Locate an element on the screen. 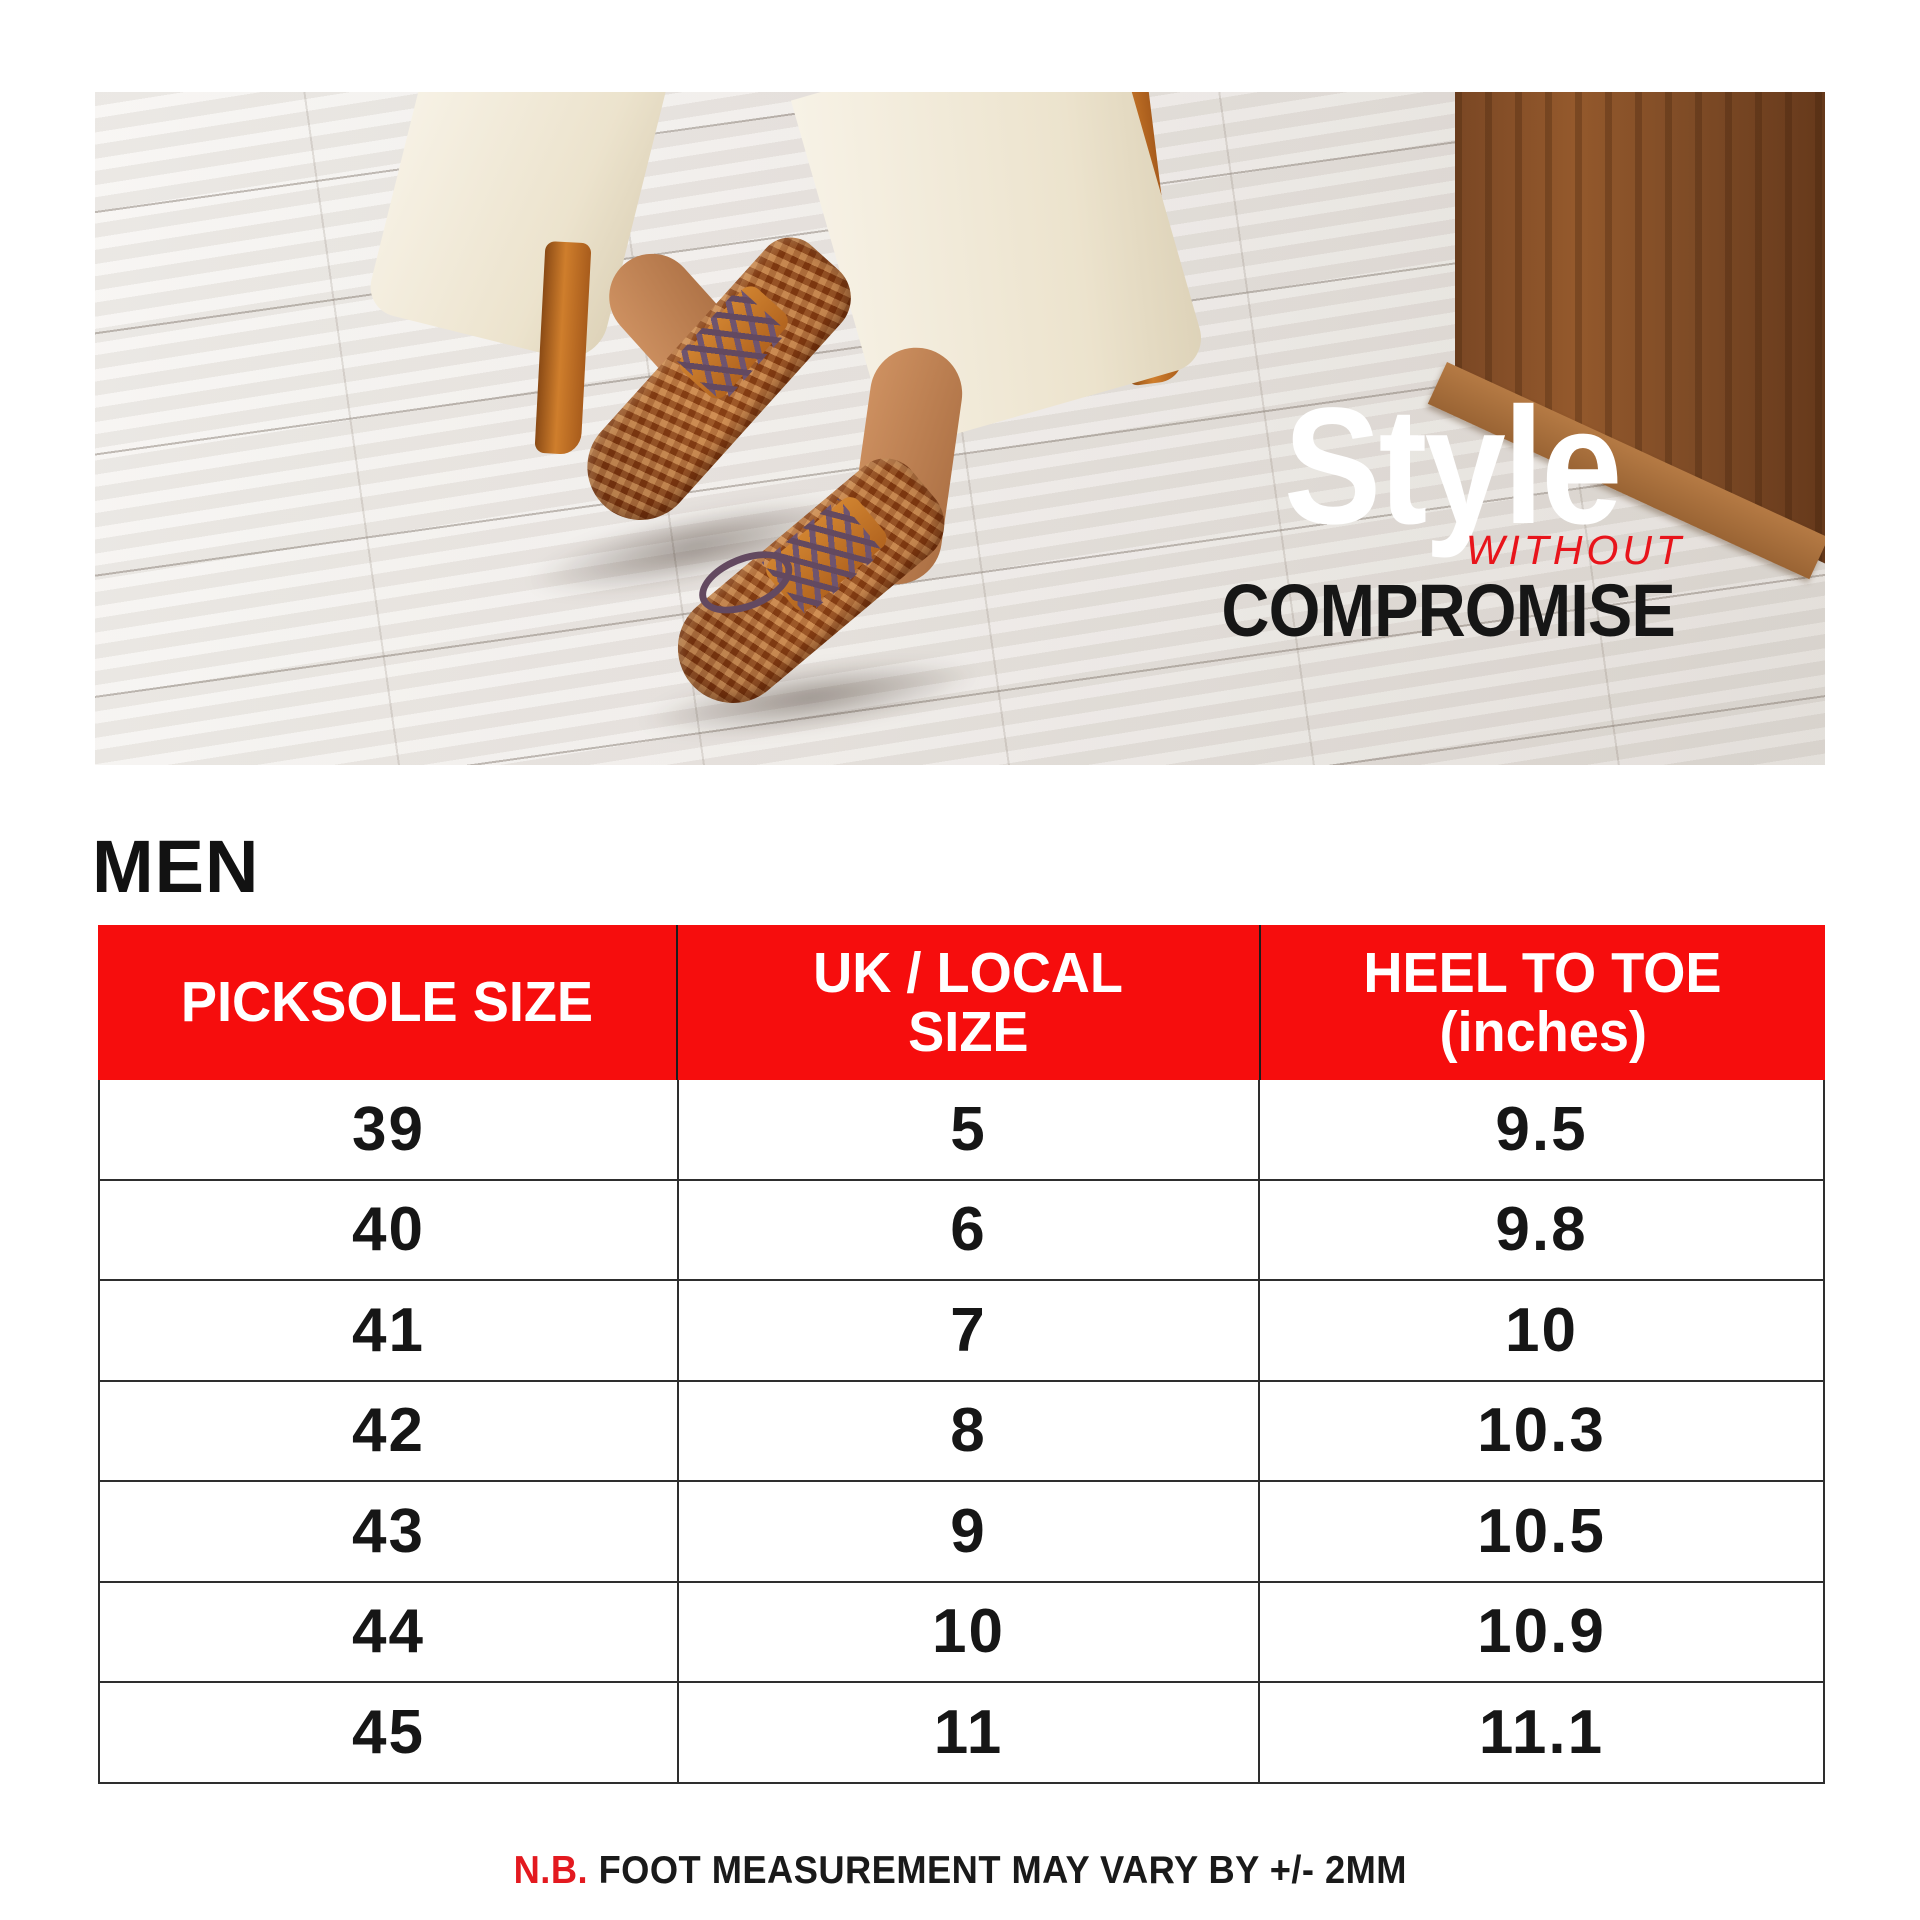  table-row: 39 5 9.5 is located at coordinates (961, 1130).